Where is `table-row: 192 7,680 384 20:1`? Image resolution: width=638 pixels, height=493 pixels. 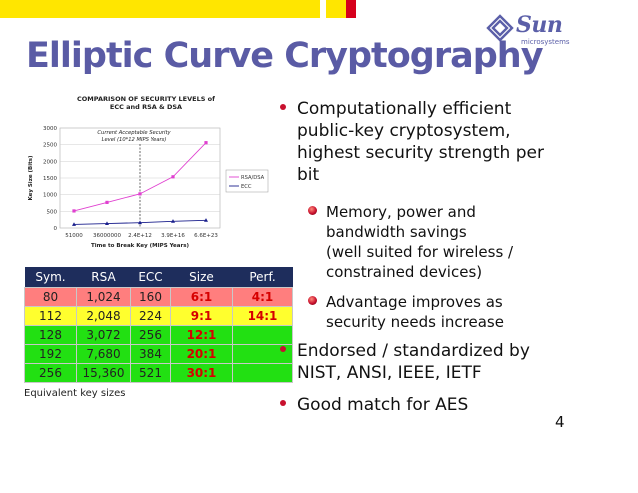 table-row: 192 7,680 384 20:1 is located at coordinates (158, 354).